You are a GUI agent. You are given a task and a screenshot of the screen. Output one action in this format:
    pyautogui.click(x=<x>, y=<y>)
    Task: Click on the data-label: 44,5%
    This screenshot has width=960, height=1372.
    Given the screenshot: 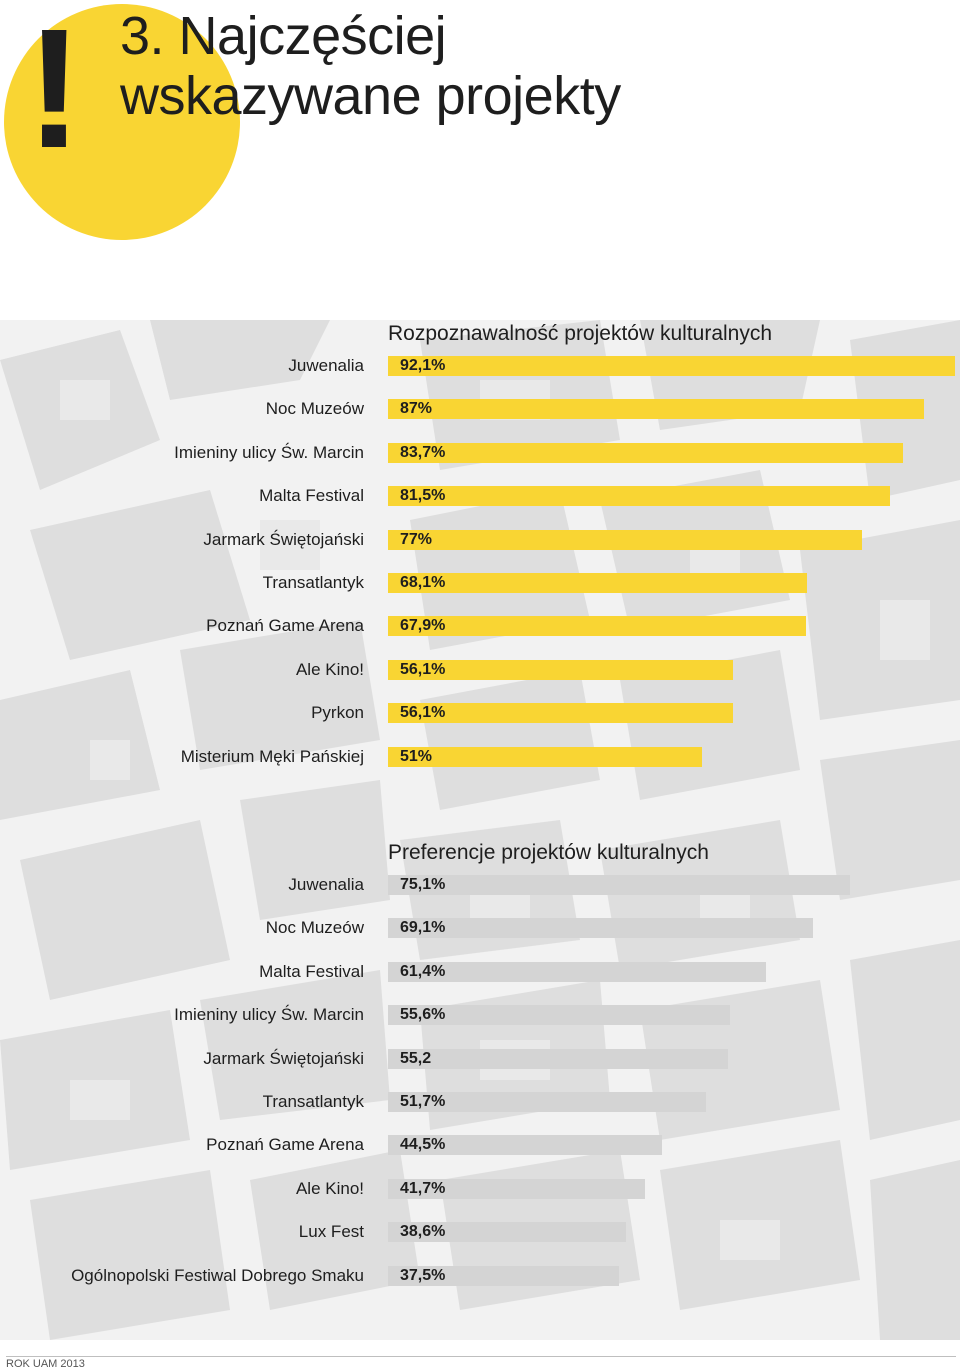 What is the action you would take?
    pyautogui.click(x=423, y=1144)
    